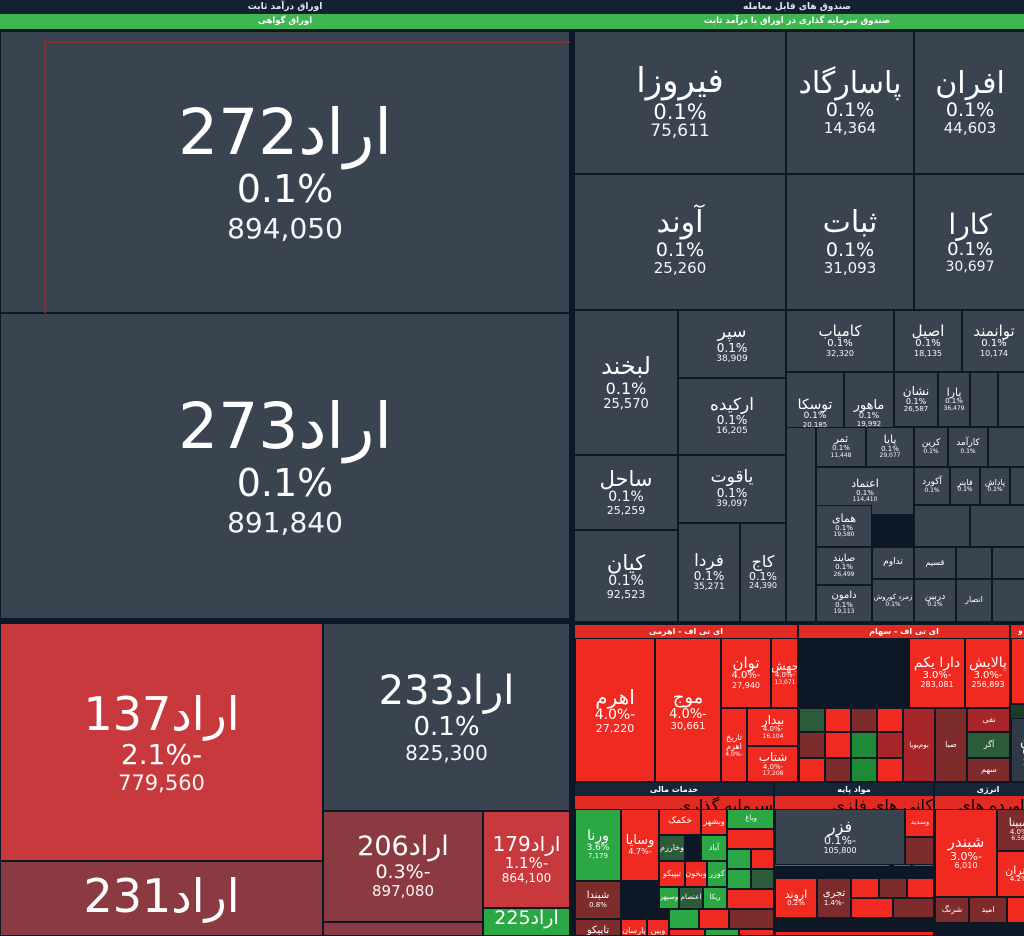  I want to click on tile-abad: آباد, so click(714, 848).